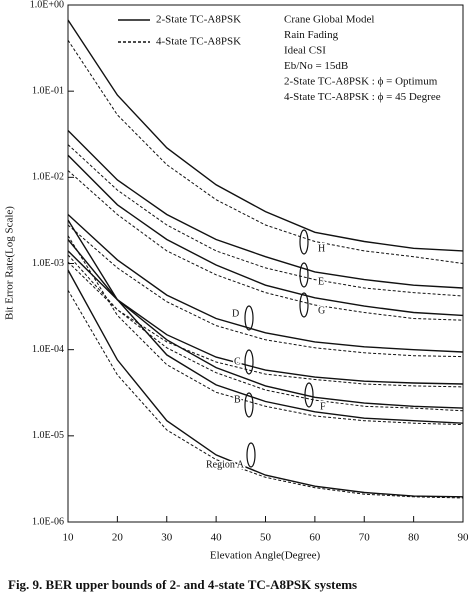  I want to click on legend-label: 2-State TC-A8PSK, so click(198, 20).